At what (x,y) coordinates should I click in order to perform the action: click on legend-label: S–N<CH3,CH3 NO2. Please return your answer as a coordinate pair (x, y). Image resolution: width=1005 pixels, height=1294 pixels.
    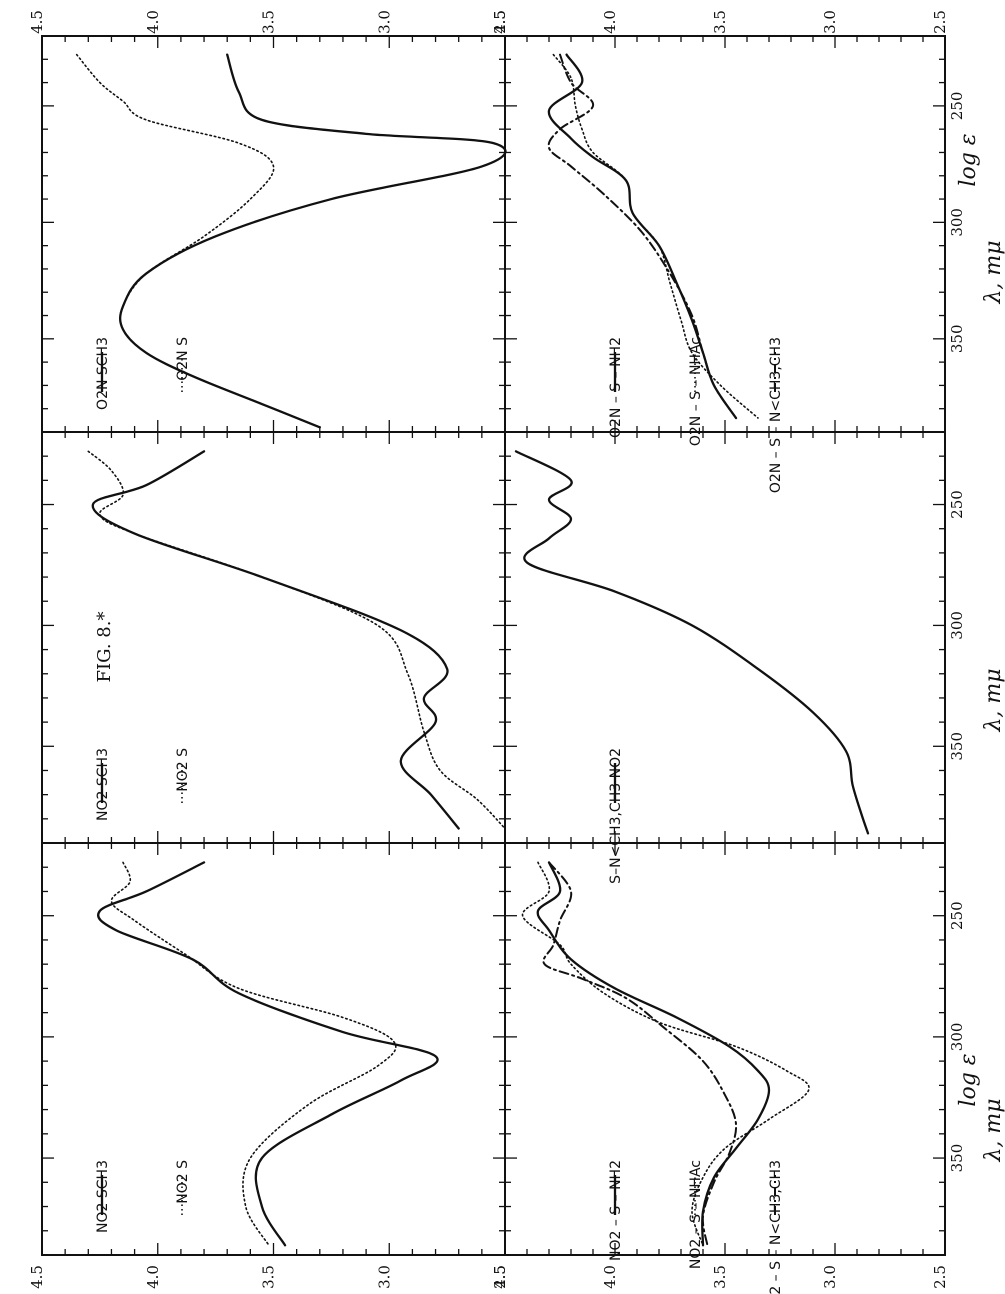
    Looking at the image, I should click on (616, 816).